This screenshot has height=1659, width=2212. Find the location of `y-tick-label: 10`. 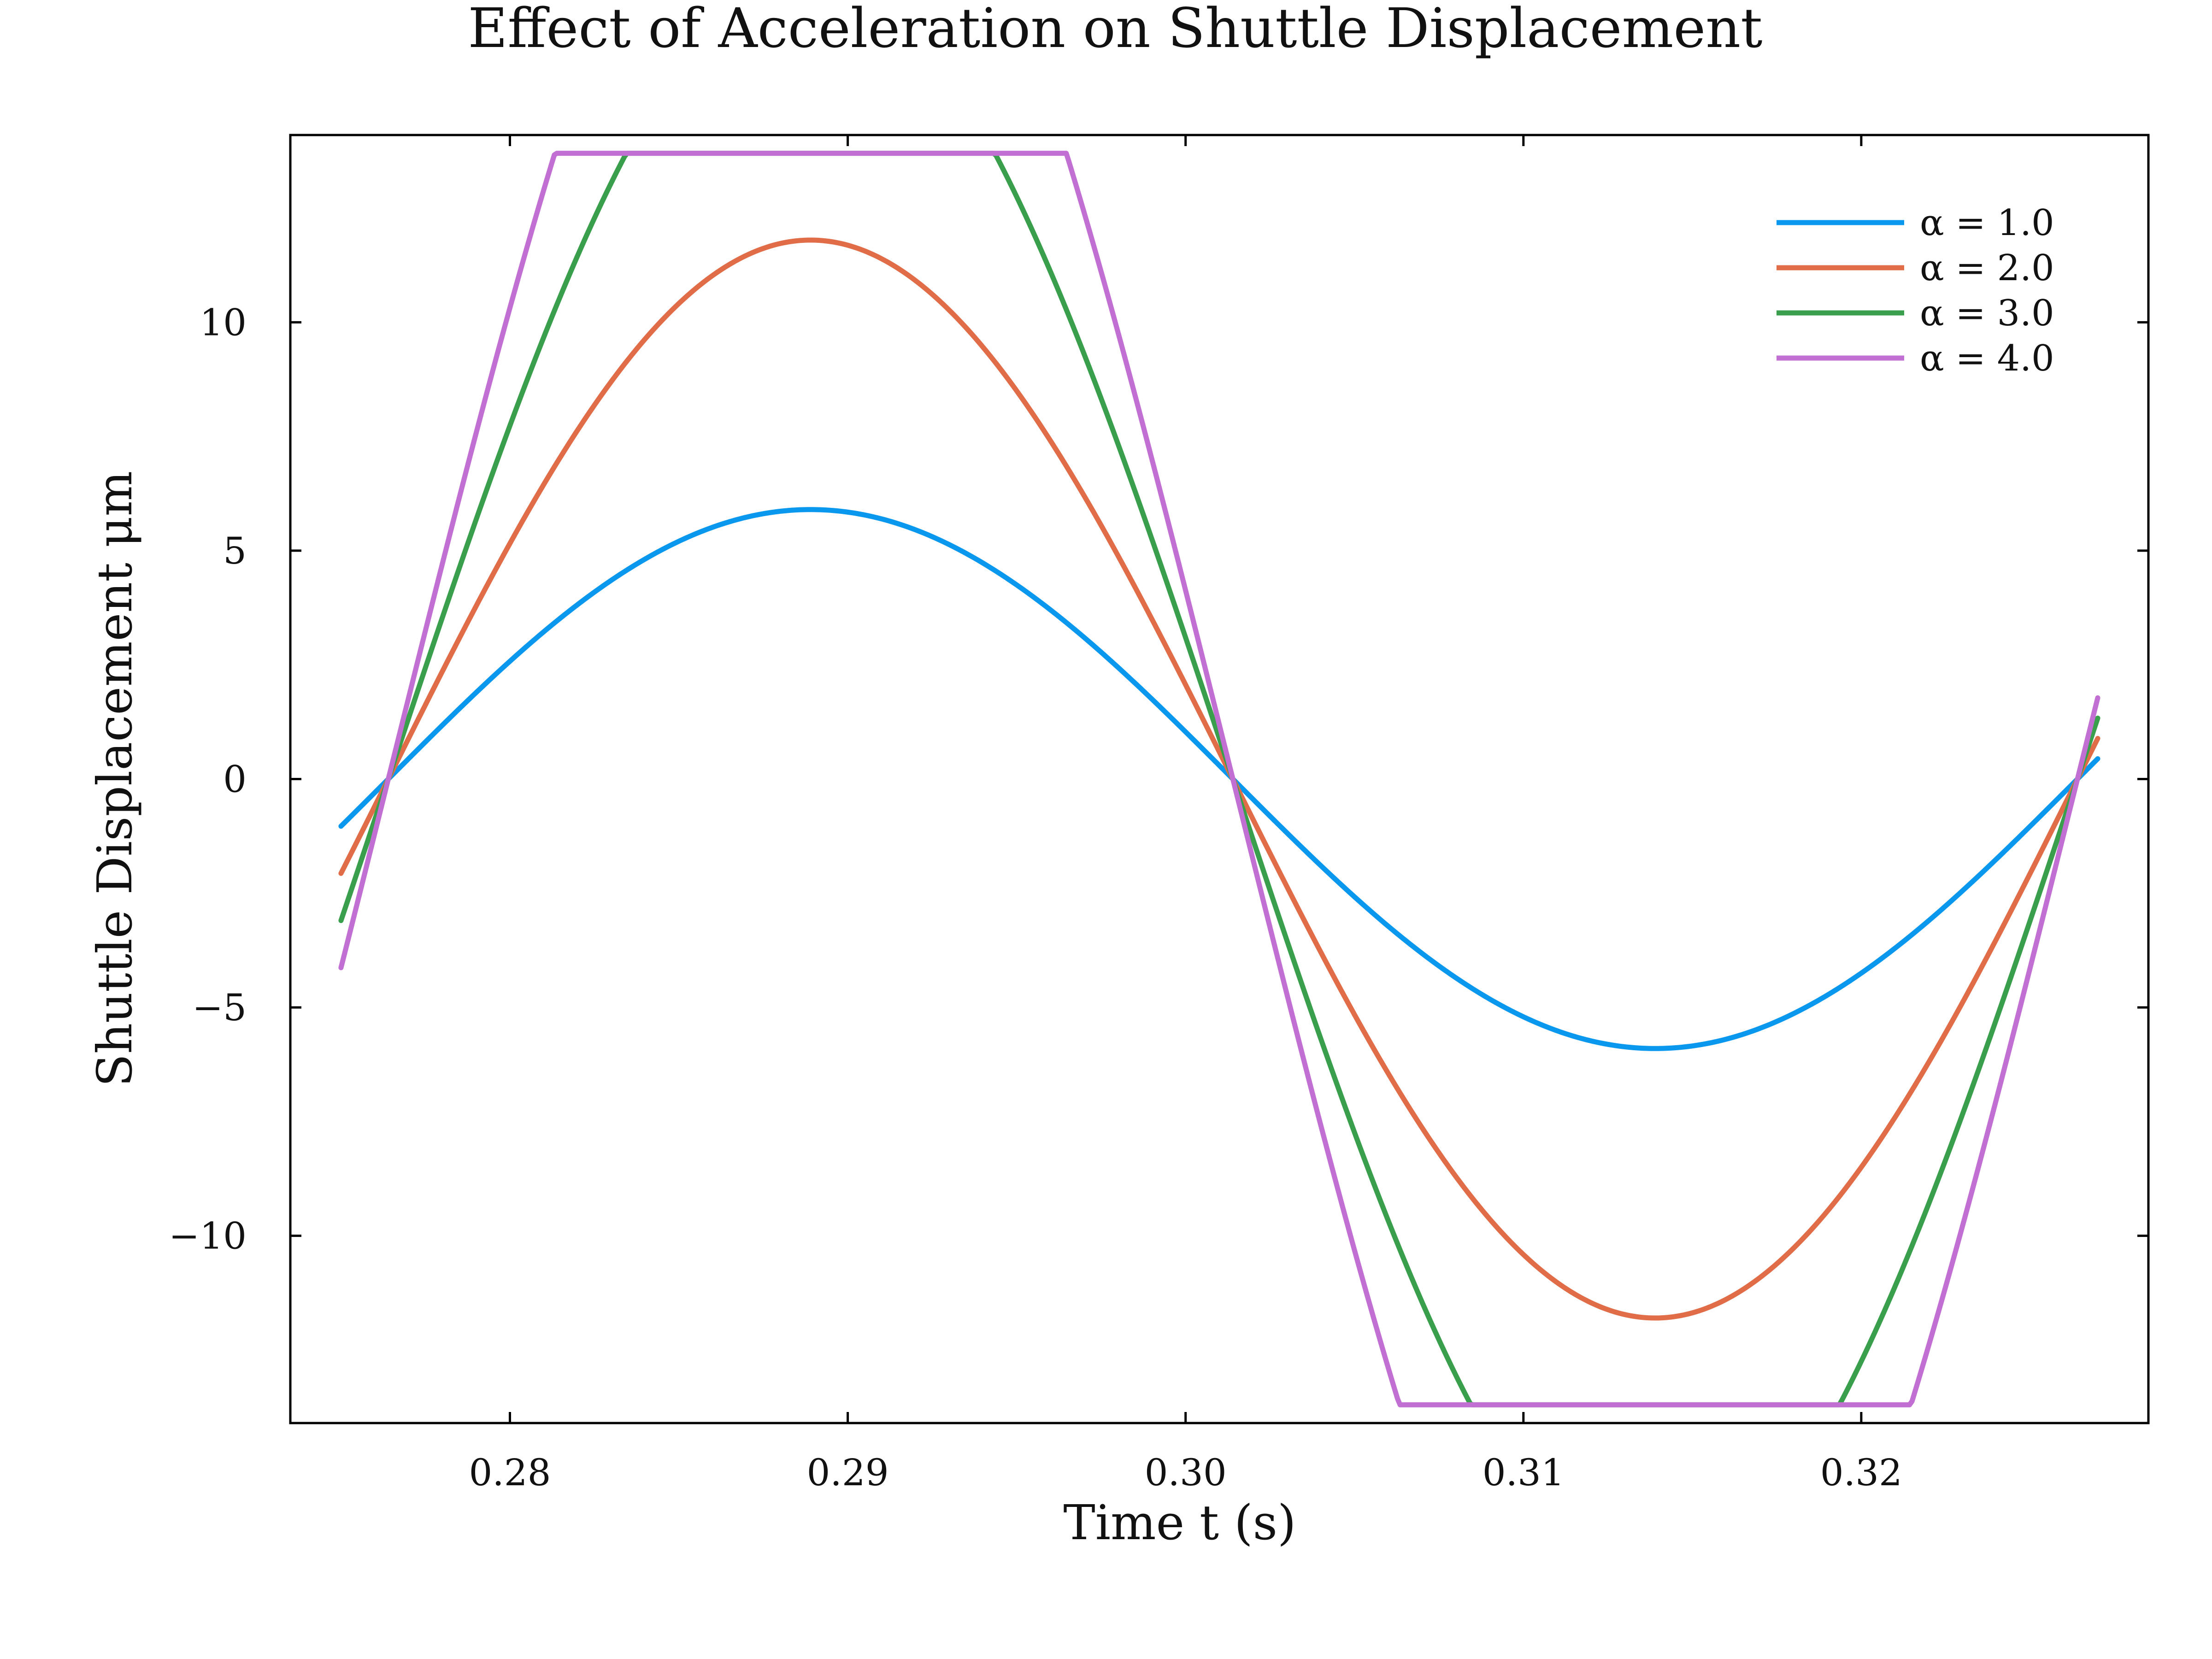

y-tick-label: 10 is located at coordinates (223, 322).